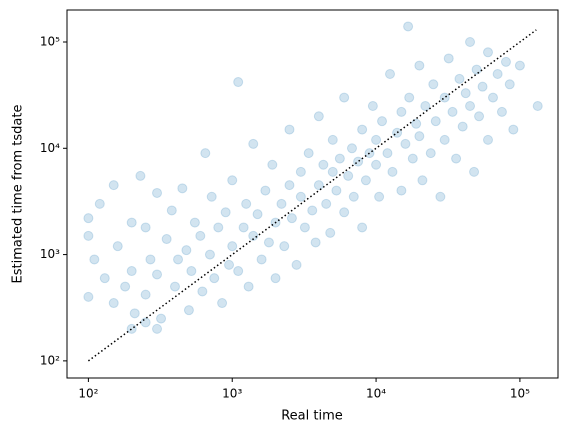 Image resolution: width=570 pixels, height=439 pixels. I want to click on y-tick-label: 10⁴, so click(50, 148).